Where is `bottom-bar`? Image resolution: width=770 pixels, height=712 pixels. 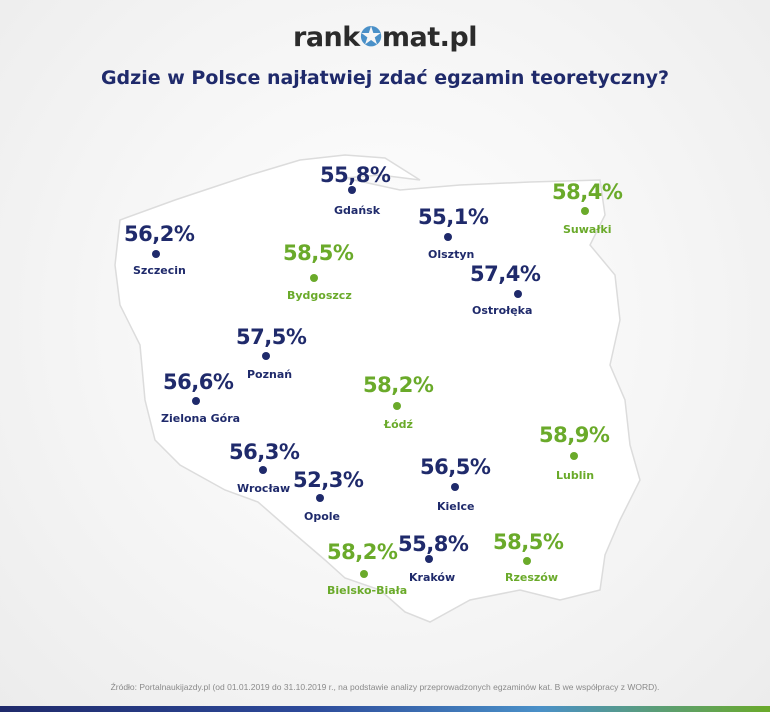 bottom-bar is located at coordinates (385, 709).